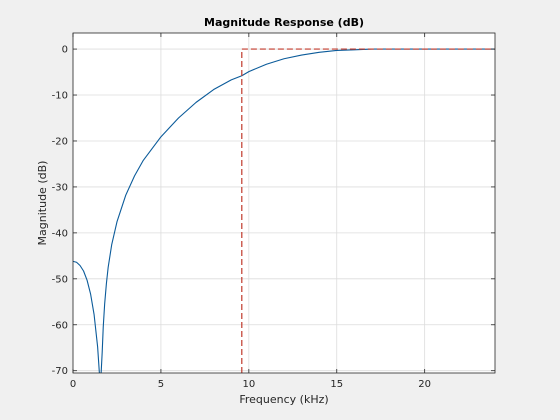 This screenshot has width=560, height=420. I want to click on y-tick-label: -60, so click(60, 325).